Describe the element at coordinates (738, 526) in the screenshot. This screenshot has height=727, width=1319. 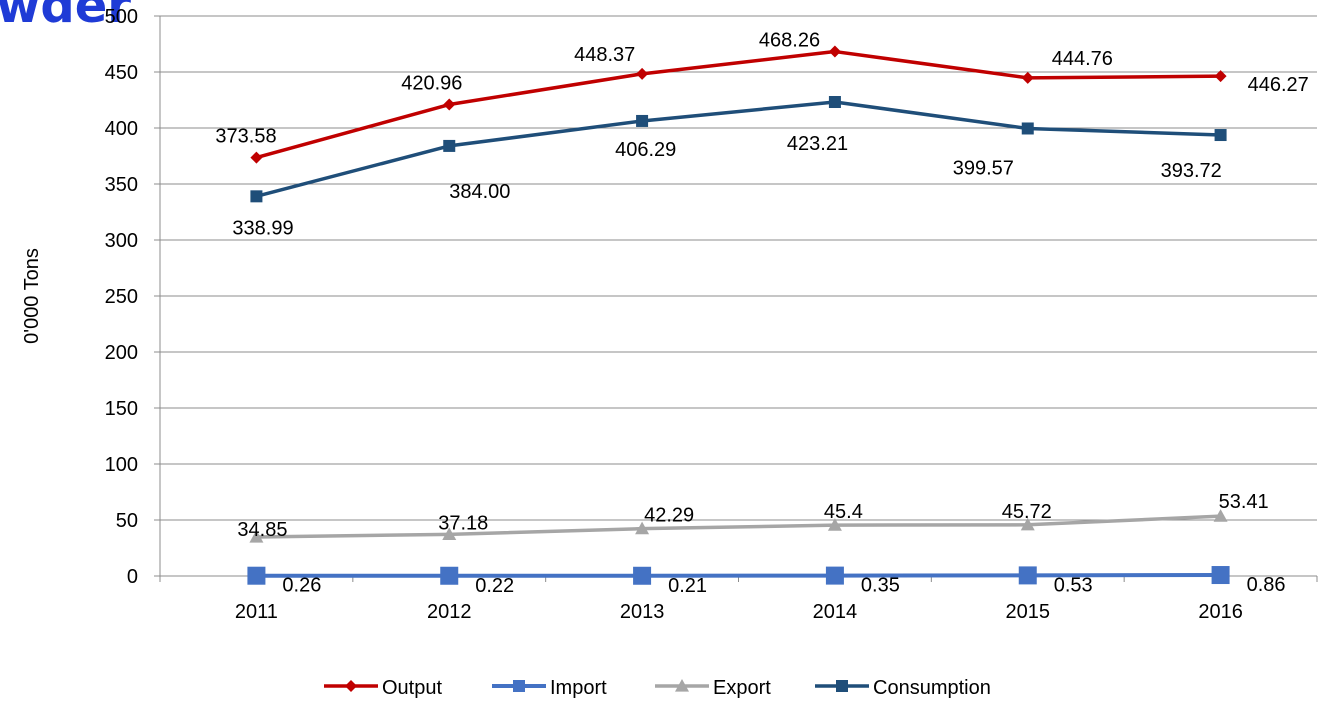
I see `export-series-line` at that location.